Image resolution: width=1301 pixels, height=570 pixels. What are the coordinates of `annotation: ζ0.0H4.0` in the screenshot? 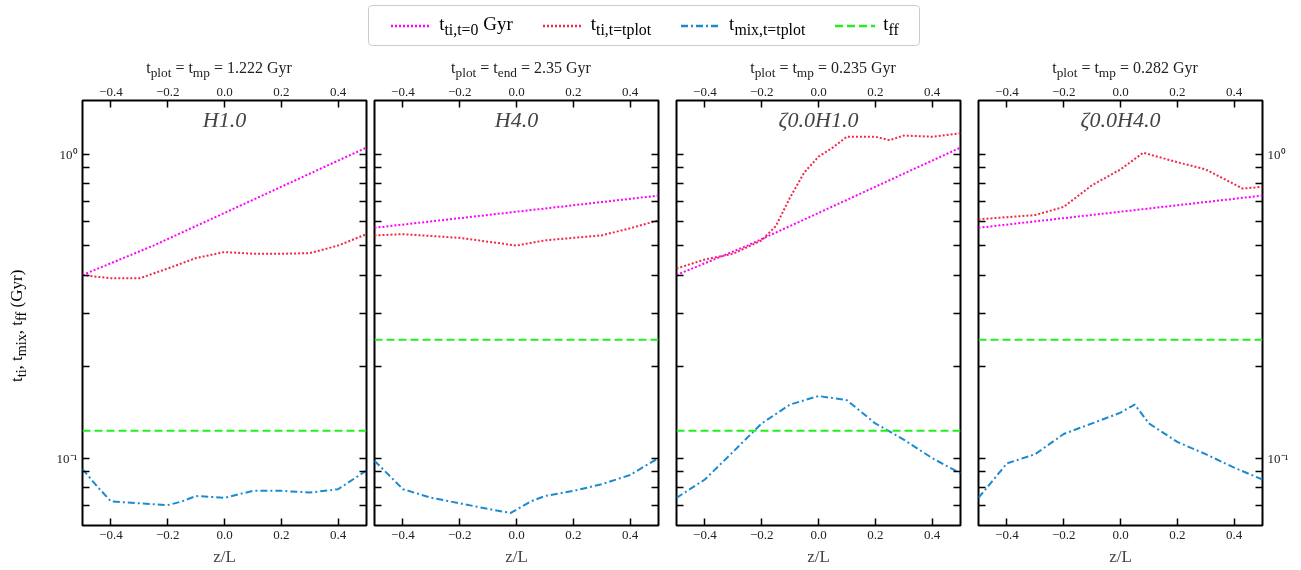 It's located at (1120, 120).